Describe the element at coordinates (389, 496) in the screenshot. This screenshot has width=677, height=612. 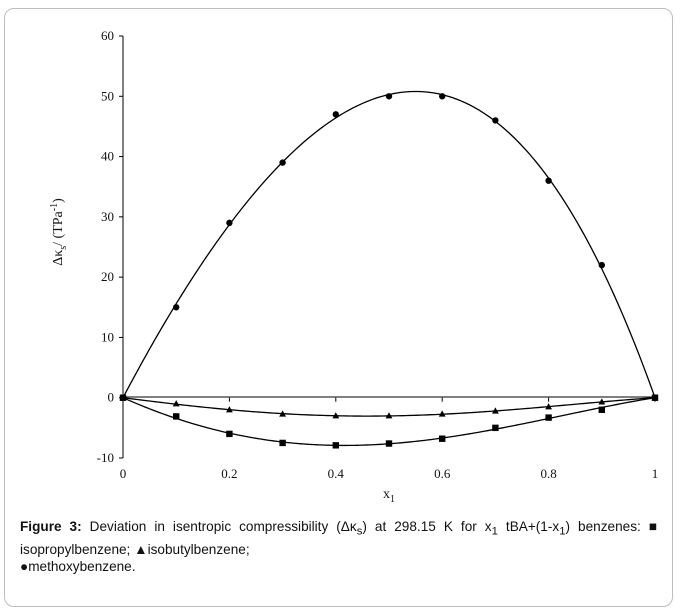
I see `x-axis-title: x1` at that location.